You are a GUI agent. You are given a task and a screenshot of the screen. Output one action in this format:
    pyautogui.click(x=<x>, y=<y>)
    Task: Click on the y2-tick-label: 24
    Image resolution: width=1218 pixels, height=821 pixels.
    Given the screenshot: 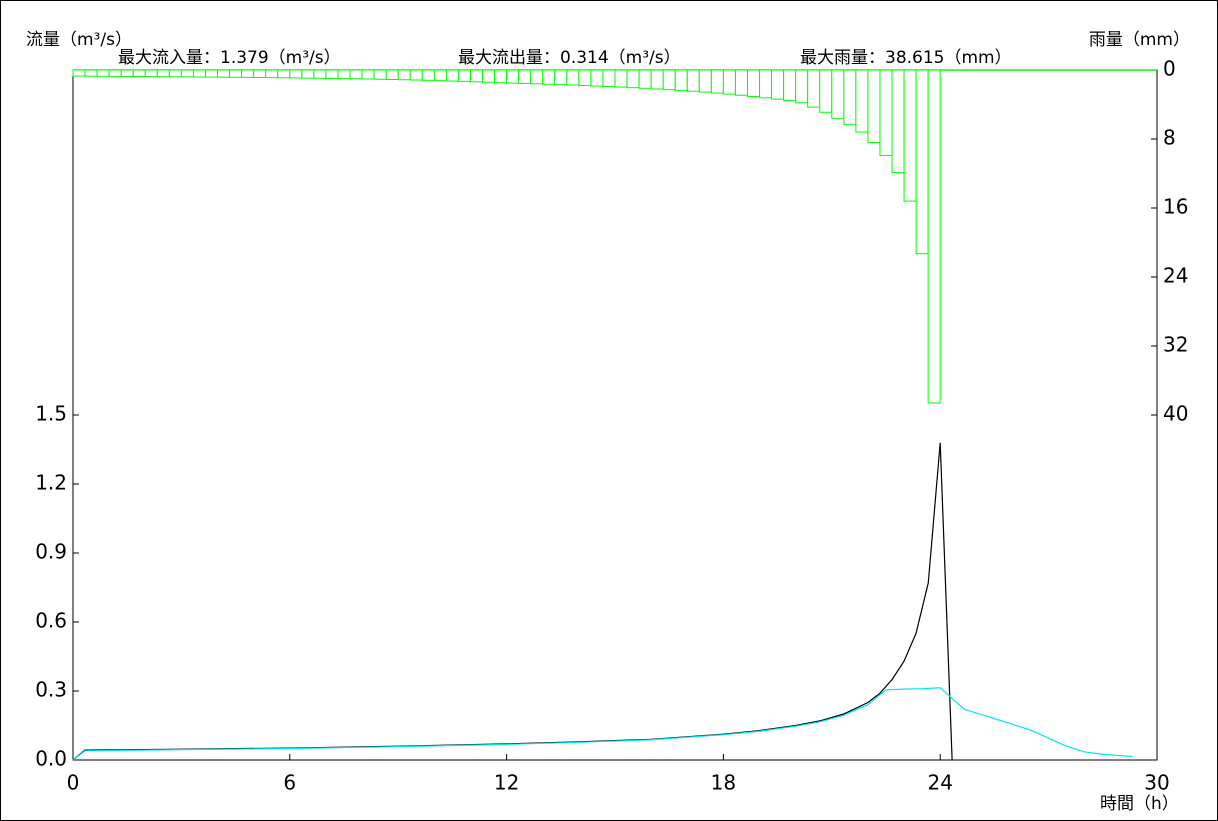 What is the action you would take?
    pyautogui.click(x=1175, y=276)
    